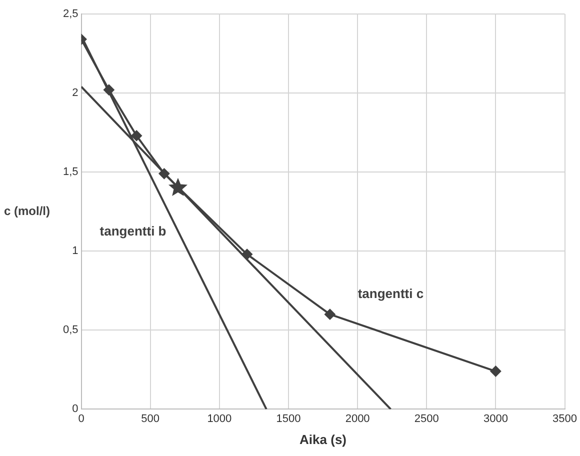 This screenshot has height=456, width=580. Describe the element at coordinates (27, 211) in the screenshot. I see `y-axis-title: c (mol/l)` at that location.